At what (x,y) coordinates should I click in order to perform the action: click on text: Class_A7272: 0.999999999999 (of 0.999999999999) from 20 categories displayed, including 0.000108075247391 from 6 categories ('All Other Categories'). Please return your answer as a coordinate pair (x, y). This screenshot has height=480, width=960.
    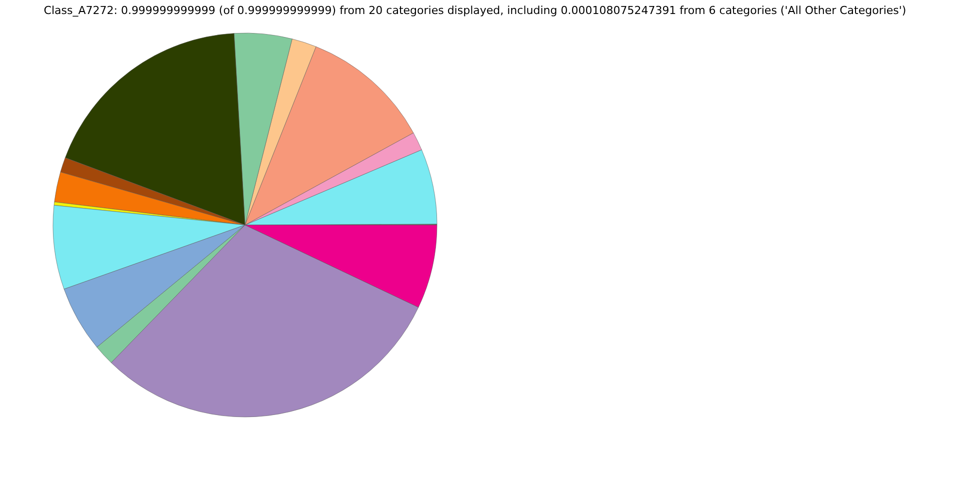
    Looking at the image, I should click on (475, 10).